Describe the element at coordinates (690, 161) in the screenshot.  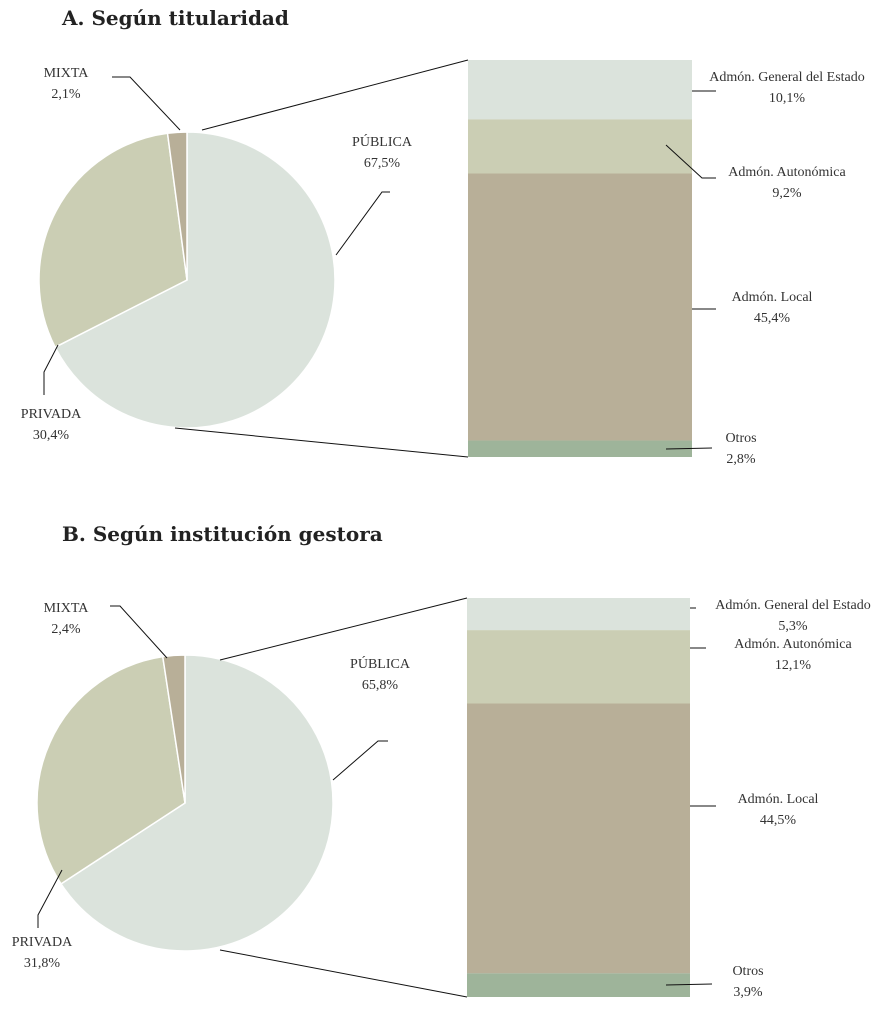
I see `chart-a-bar-leader-admon-autonomica` at that location.